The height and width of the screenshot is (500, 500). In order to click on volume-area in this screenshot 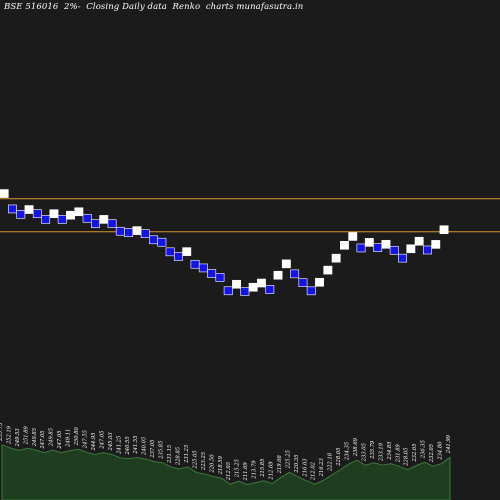, I will do `click(226, 472)`.